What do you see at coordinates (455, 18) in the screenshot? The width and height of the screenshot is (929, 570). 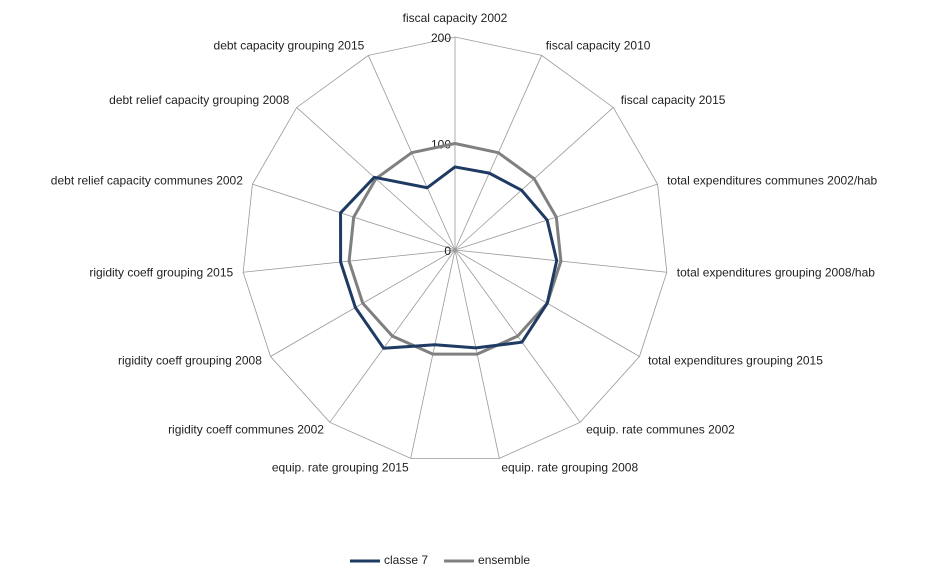 I see `axis-label: fiscal capacity 2002` at bounding box center [455, 18].